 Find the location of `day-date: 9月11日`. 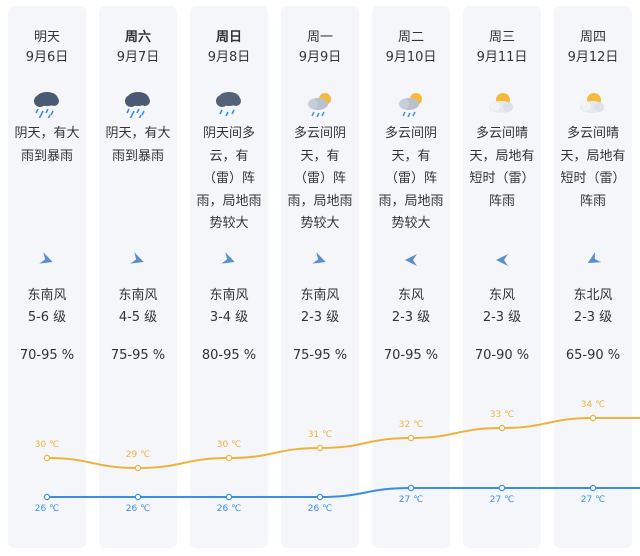

day-date: 9月11日 is located at coordinates (502, 57).